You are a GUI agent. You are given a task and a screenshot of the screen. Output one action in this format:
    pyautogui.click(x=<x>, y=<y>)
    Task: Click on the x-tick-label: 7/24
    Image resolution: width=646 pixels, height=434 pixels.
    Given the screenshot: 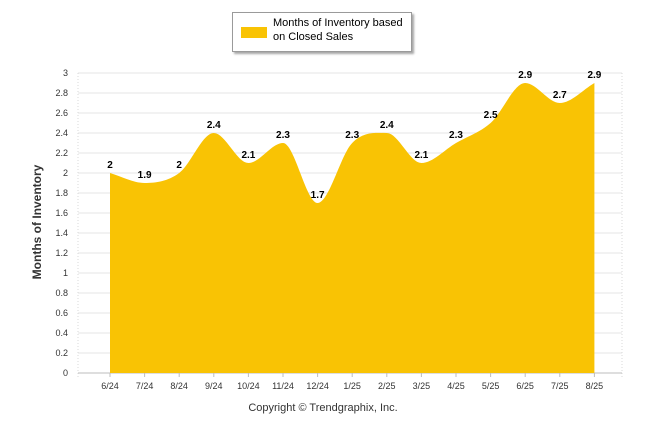 What is the action you would take?
    pyautogui.click(x=145, y=386)
    